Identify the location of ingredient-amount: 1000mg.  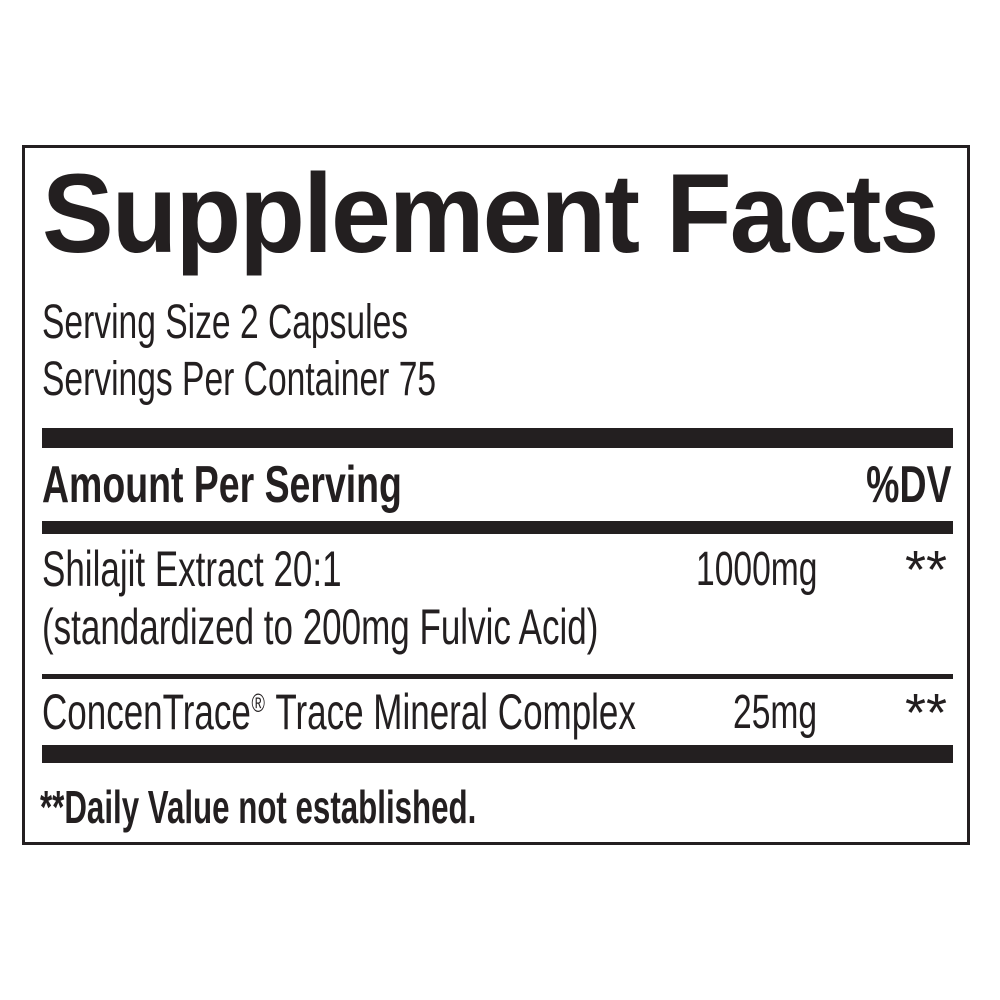
(756, 569).